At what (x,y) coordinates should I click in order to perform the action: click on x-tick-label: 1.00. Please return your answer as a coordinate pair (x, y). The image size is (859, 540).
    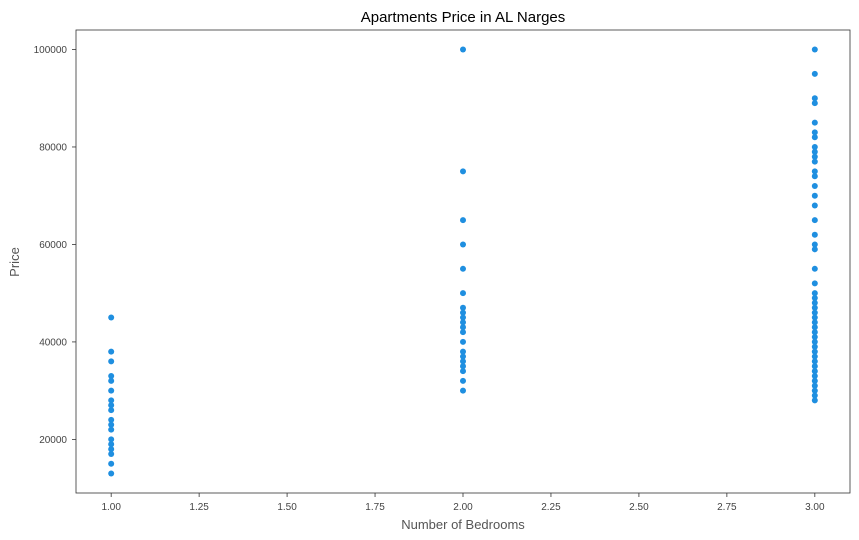
    Looking at the image, I should click on (111, 507).